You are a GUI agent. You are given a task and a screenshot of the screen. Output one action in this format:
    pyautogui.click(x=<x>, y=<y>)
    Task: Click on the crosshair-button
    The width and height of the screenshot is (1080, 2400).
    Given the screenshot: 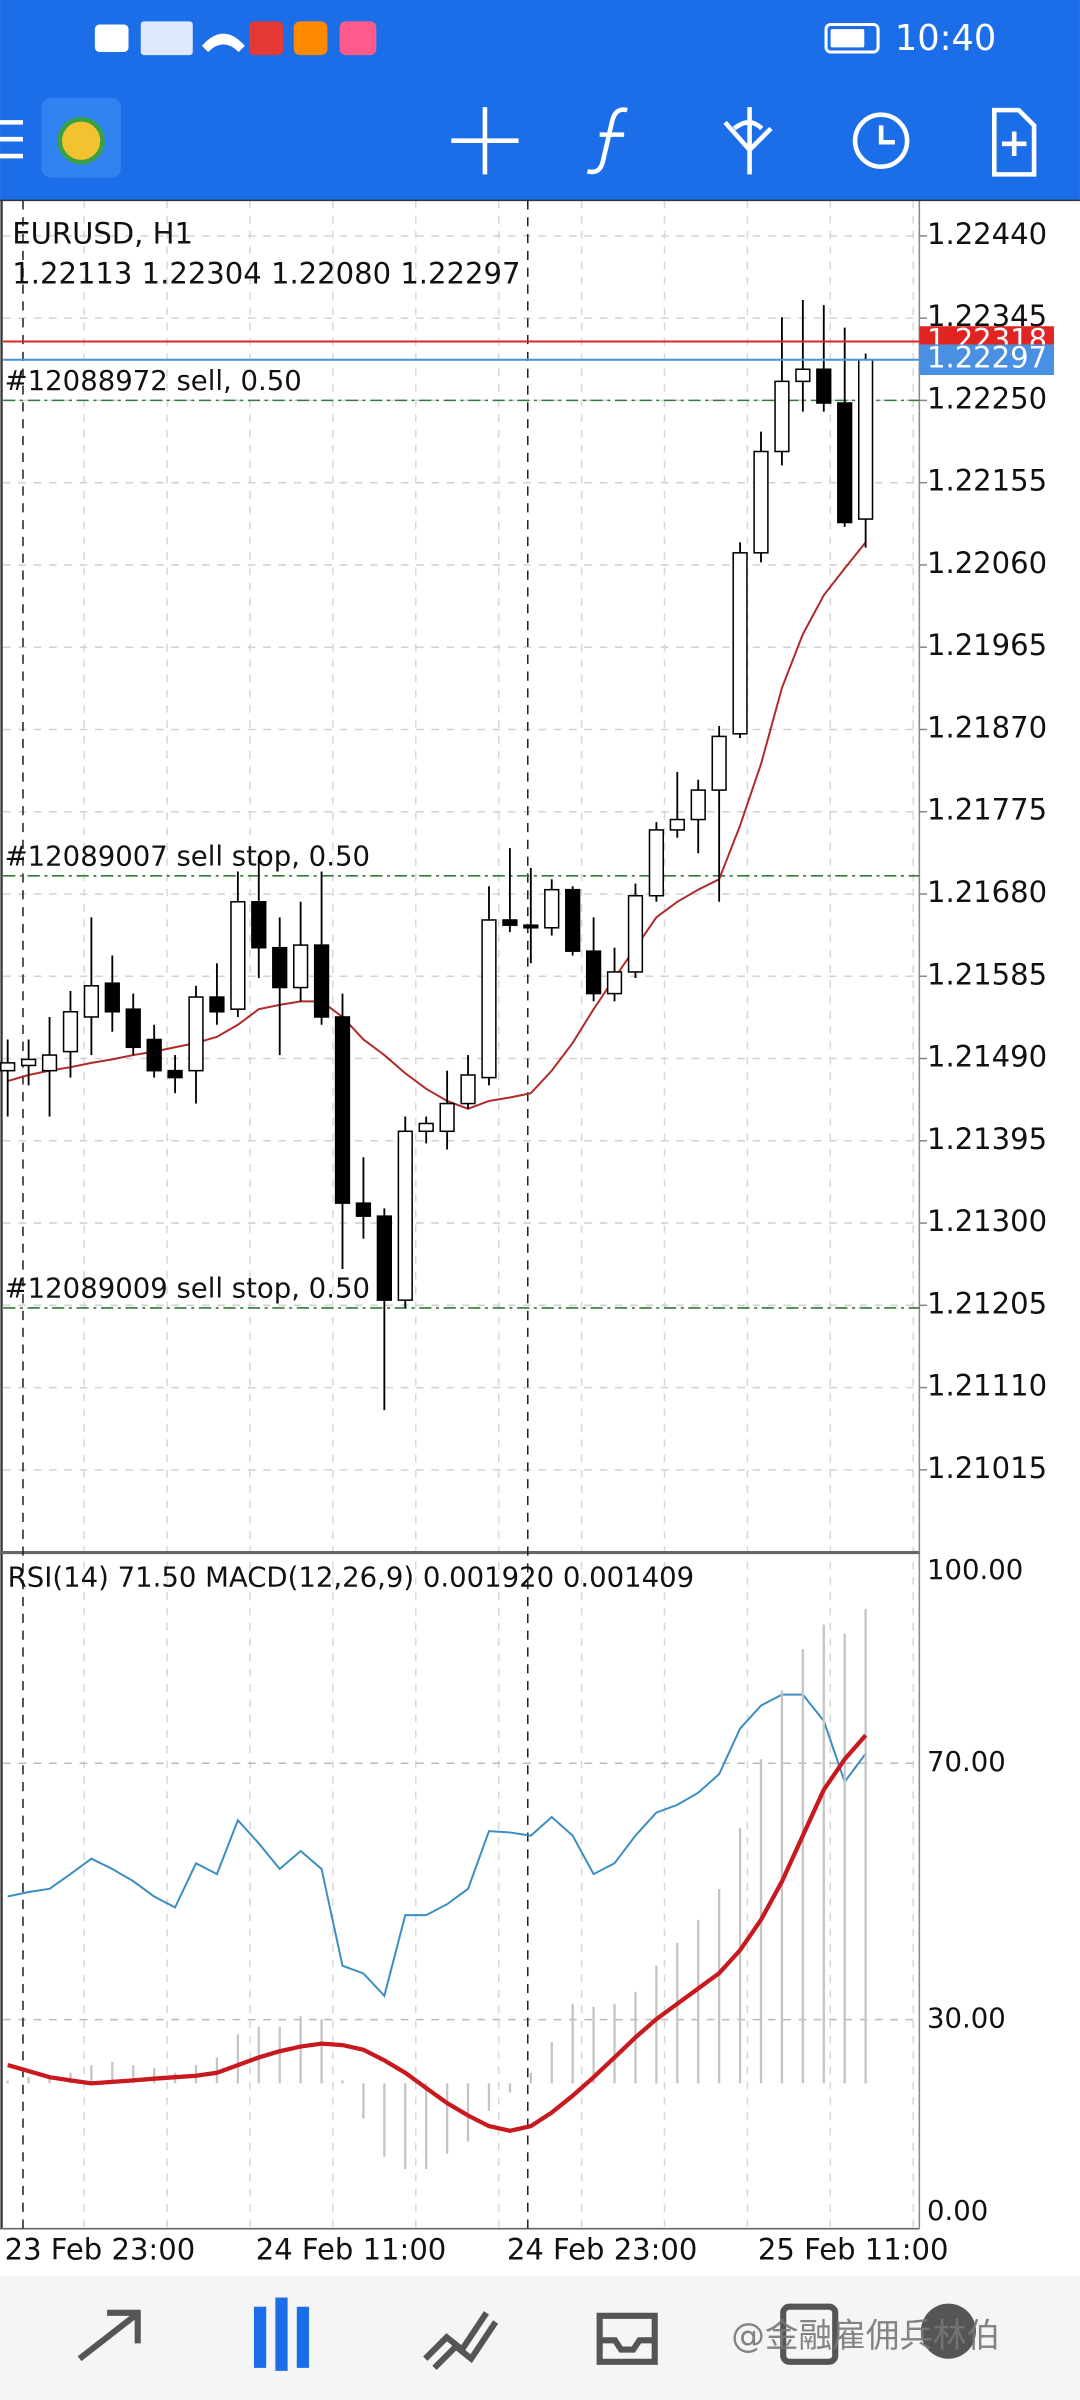 What is the action you would take?
    pyautogui.click(x=485, y=141)
    